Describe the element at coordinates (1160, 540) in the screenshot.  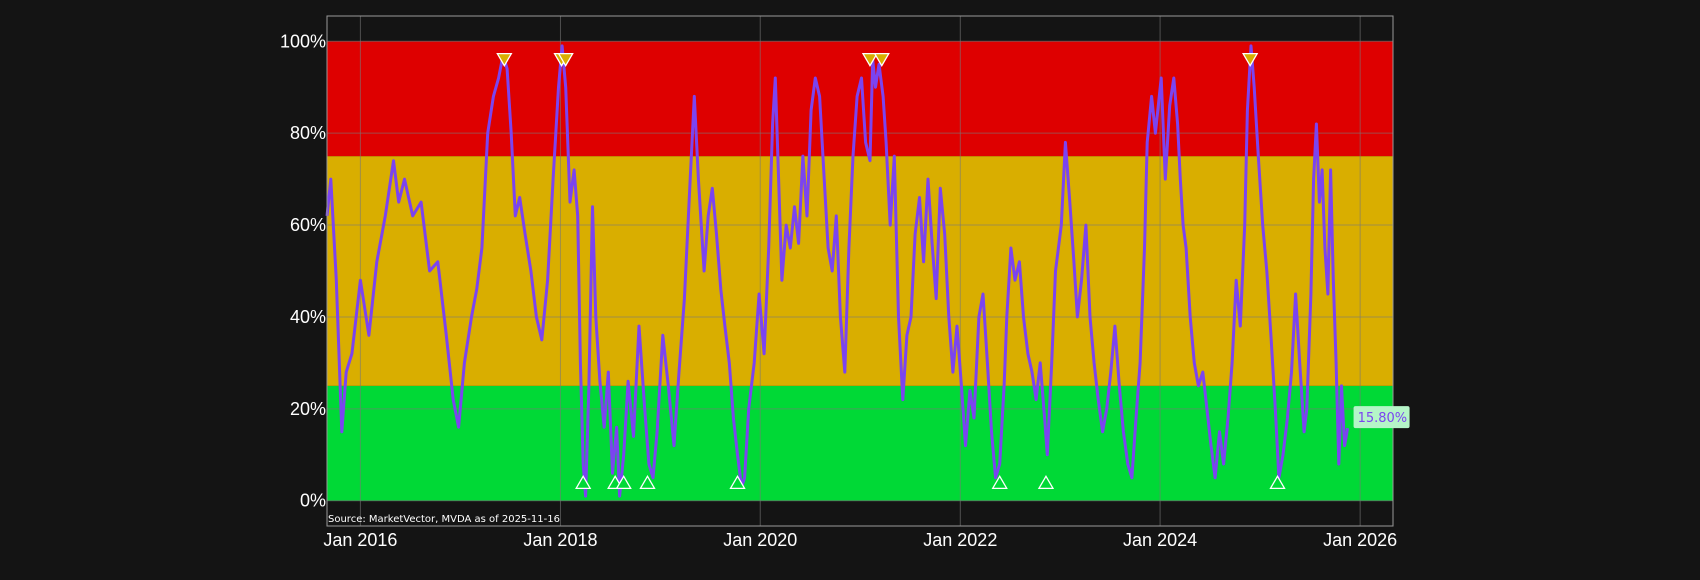
I see `x-tick-label: Jan 2024` at that location.